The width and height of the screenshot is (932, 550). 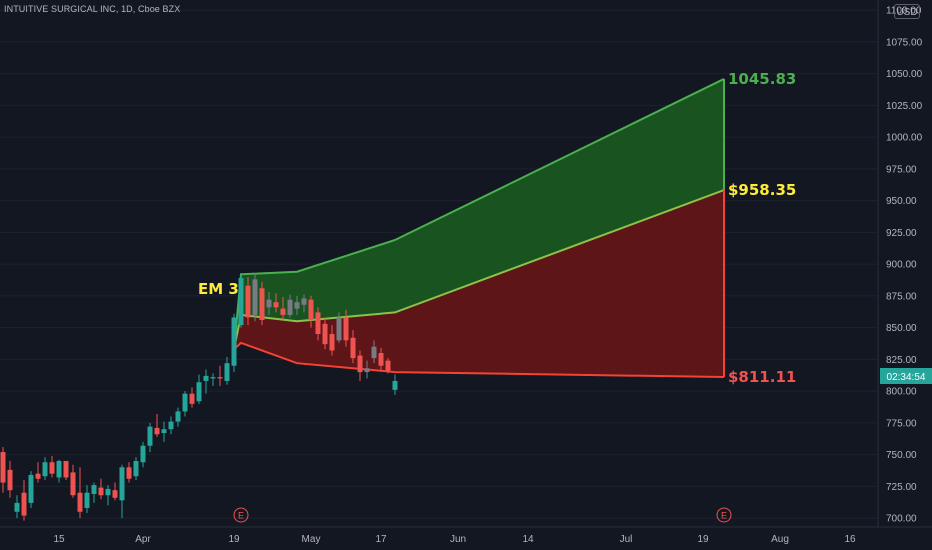 I want to click on symbol-title: INTUITIVE SURGICAL INC, 1D, Cboe BZX, so click(x=92, y=9).